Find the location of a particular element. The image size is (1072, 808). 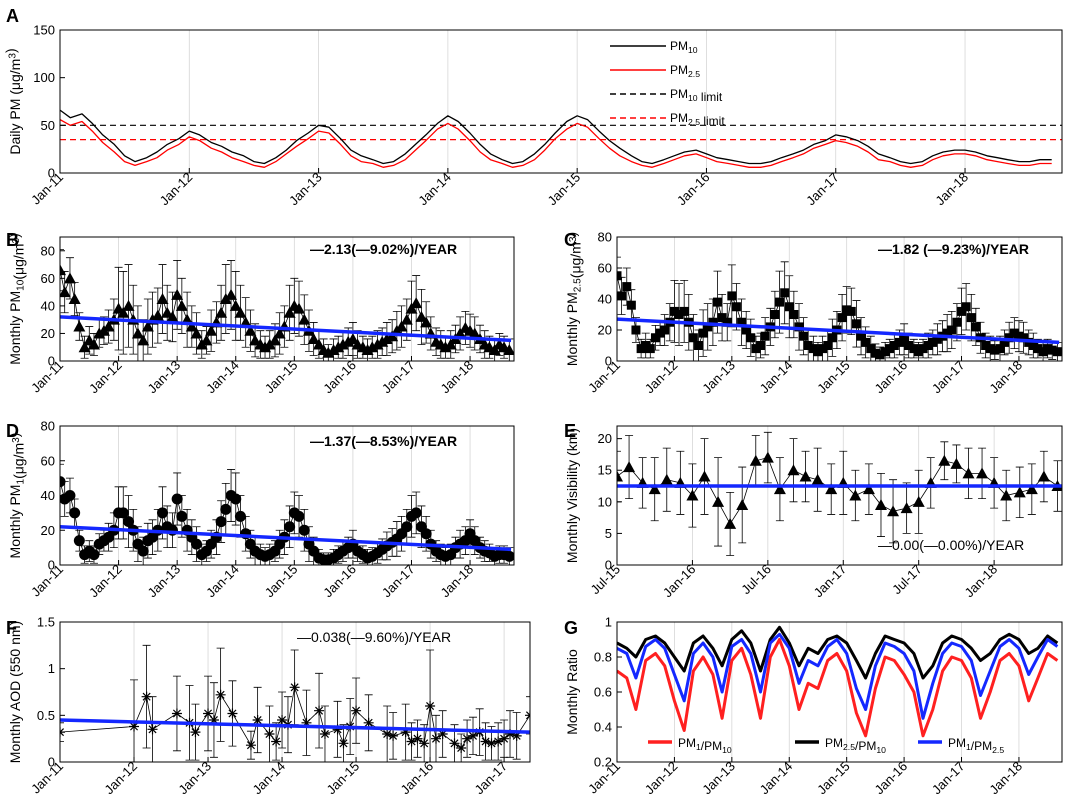

x-tick-label: Jul-17 is located at coordinates (907, 580).